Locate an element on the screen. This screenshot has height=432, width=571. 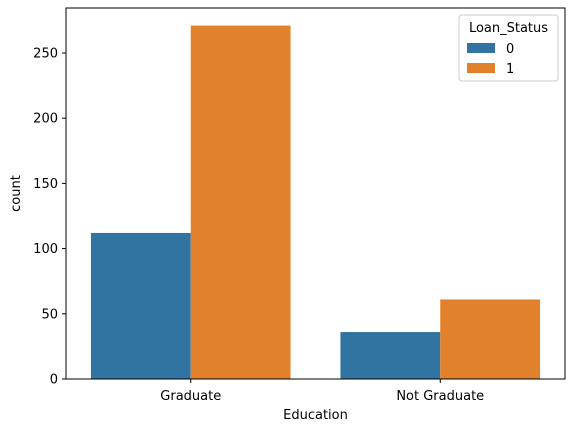
y-tick-label: 100 is located at coordinates (45, 249).